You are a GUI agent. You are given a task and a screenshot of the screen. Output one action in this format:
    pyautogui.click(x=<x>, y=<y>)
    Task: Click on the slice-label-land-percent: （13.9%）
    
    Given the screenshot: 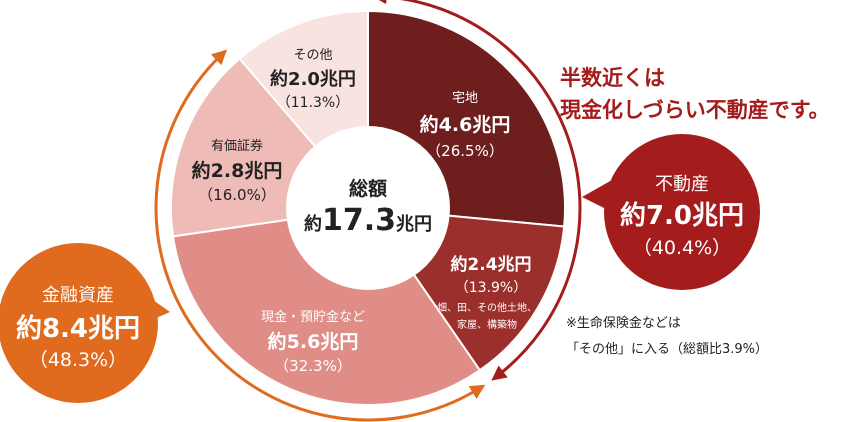 What is the action you would take?
    pyautogui.click(x=491, y=288)
    